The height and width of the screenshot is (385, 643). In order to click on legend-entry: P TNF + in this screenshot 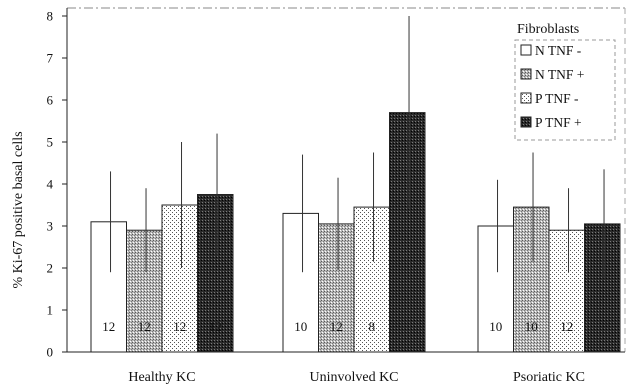, I will do `click(558, 122)`.